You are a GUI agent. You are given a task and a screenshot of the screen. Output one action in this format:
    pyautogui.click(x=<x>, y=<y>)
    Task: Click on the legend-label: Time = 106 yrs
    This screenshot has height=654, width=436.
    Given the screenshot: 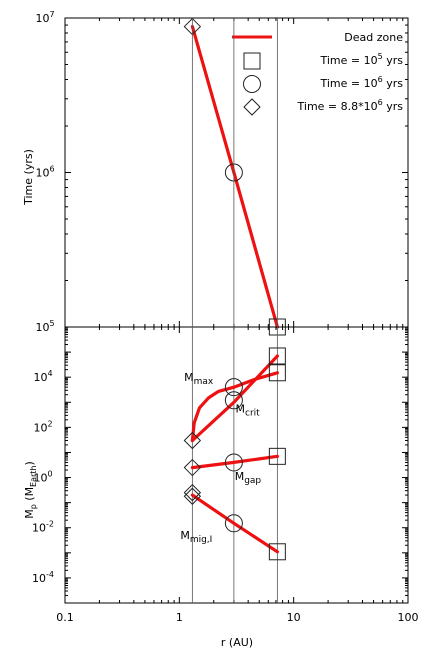 What is the action you would take?
    pyautogui.click(x=362, y=82)
    